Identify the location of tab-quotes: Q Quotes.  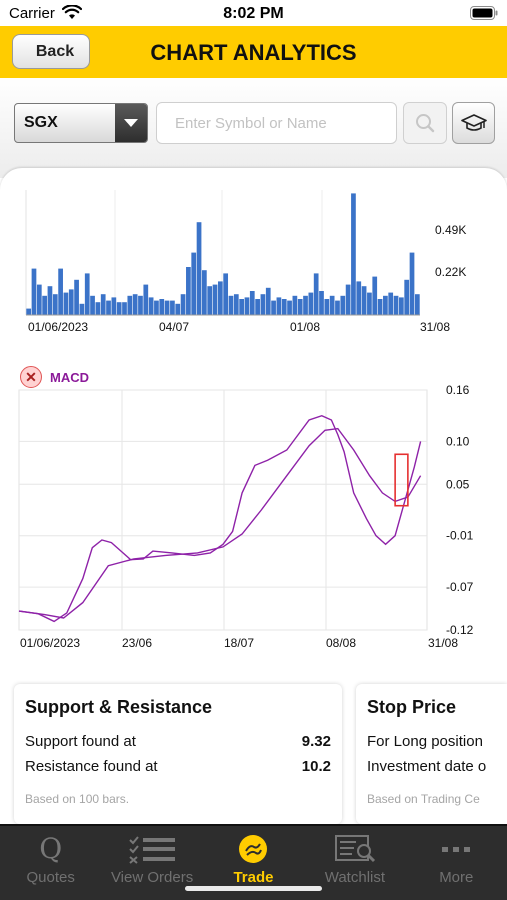
(50, 857).